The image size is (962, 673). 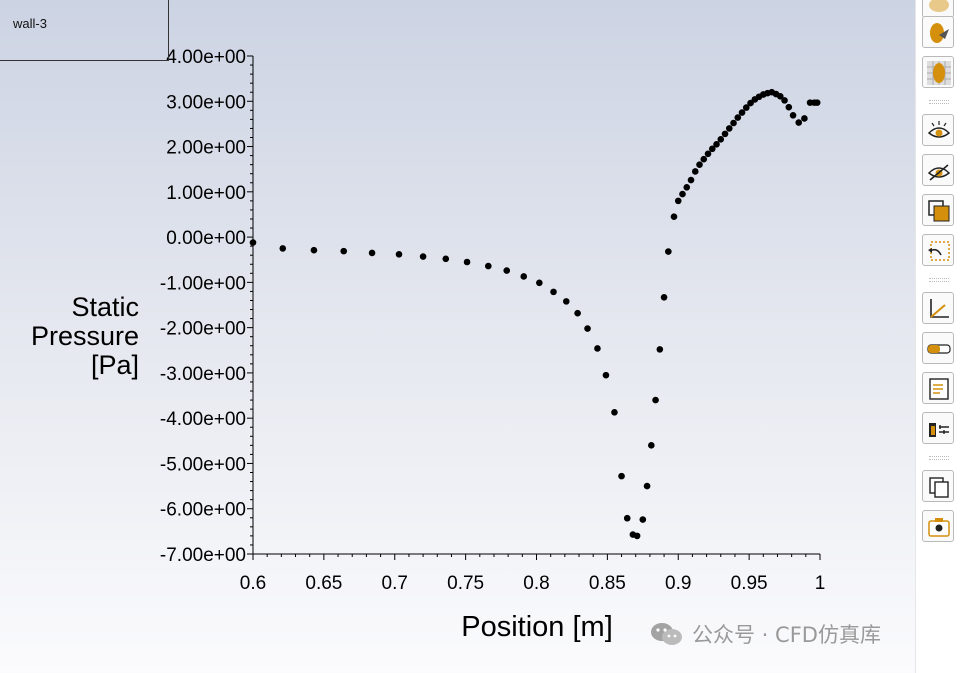 I want to click on x-tick-label: 0.95, so click(x=749, y=583).